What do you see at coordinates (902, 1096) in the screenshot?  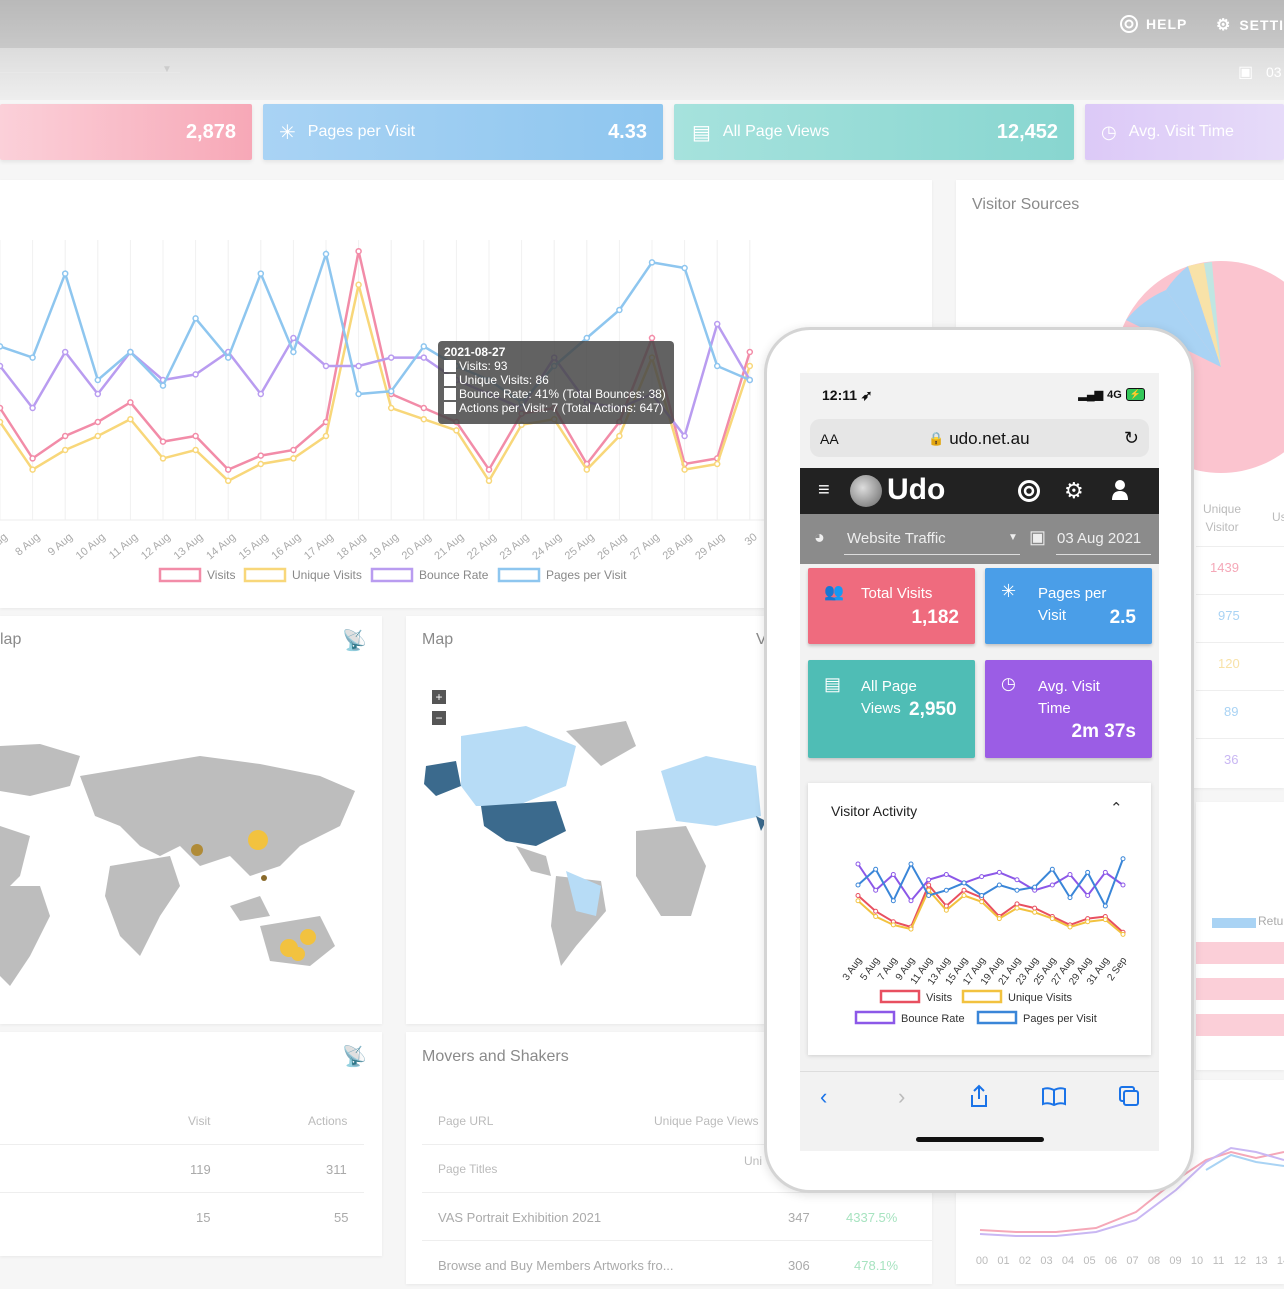 I see `forward-icon: ›` at bounding box center [902, 1096].